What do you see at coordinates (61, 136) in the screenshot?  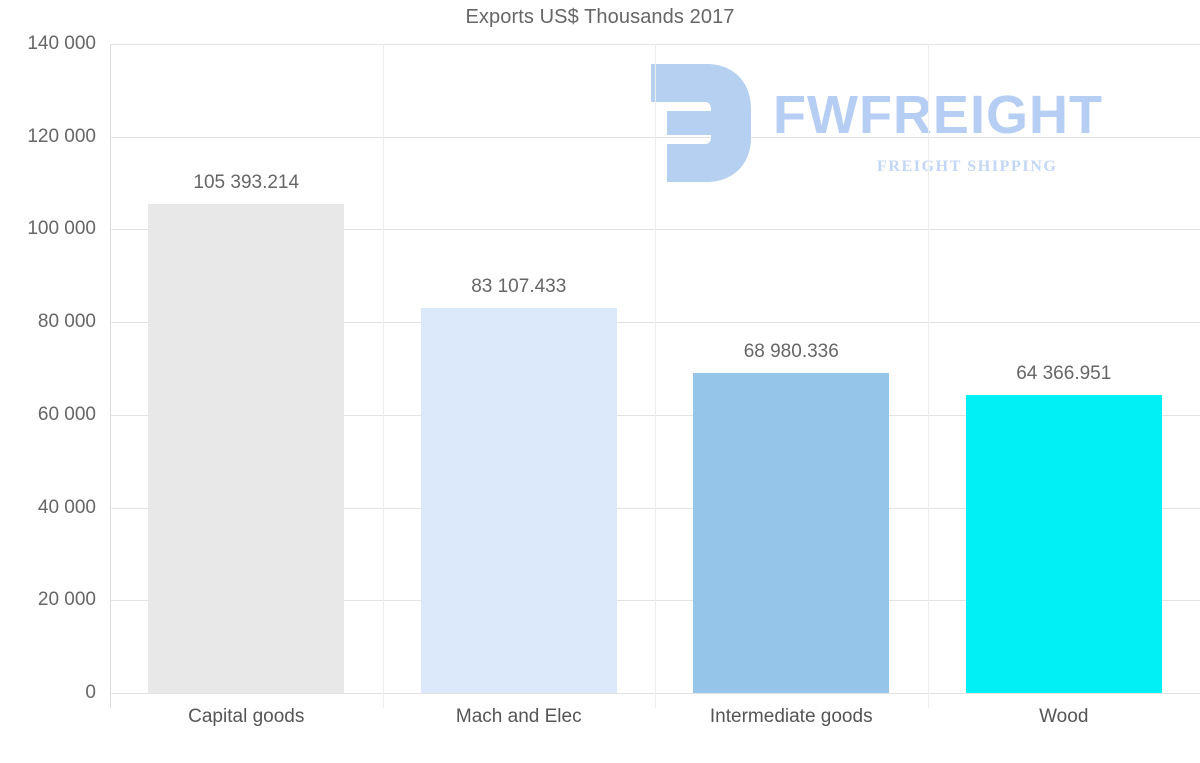 I see `y-axis-tick-label: 120 000` at bounding box center [61, 136].